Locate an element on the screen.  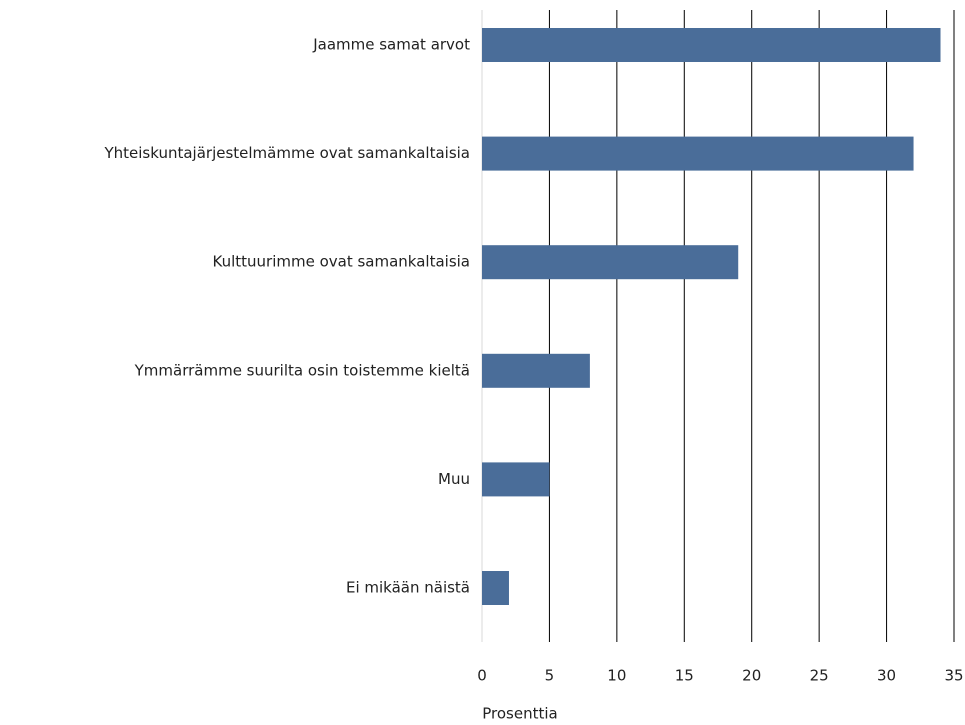
x-axis-label: Prosenttia is located at coordinates (519, 714).